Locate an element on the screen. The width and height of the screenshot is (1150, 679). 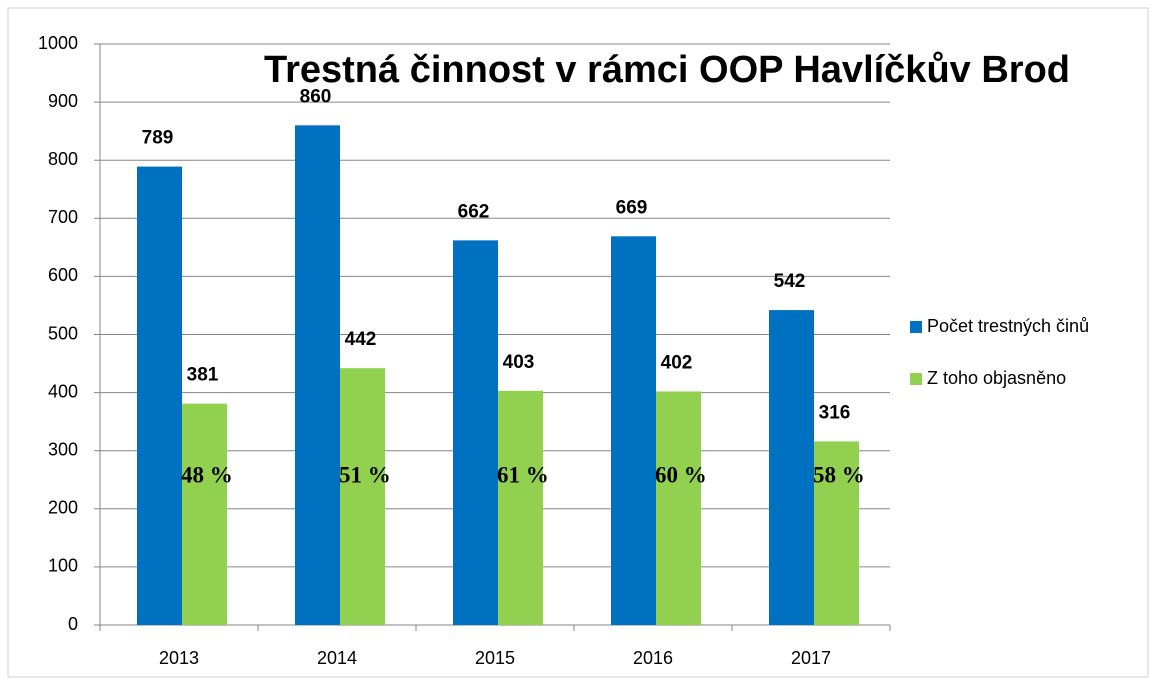
y-tick-label: 100 is located at coordinates (63, 566).